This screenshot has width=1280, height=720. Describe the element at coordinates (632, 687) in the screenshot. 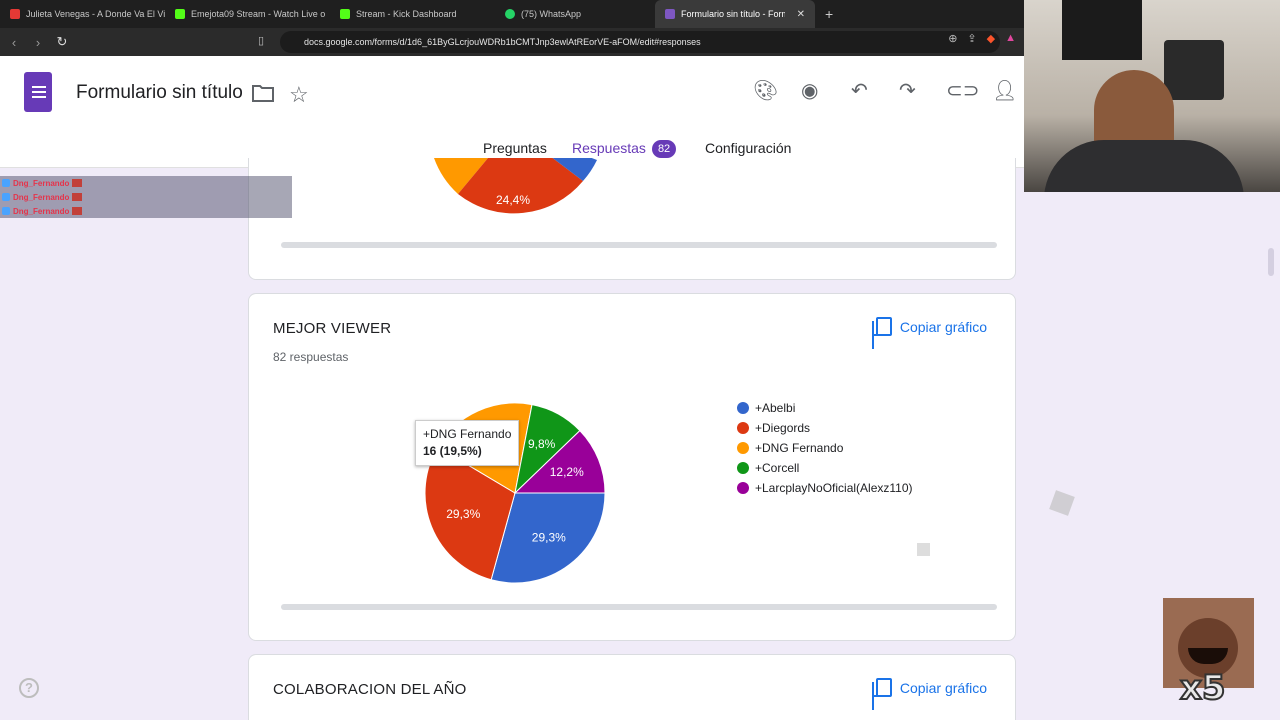

I see `colaboracion-card: COLABORACION DEL AÑO Copiar gráfico` at that location.